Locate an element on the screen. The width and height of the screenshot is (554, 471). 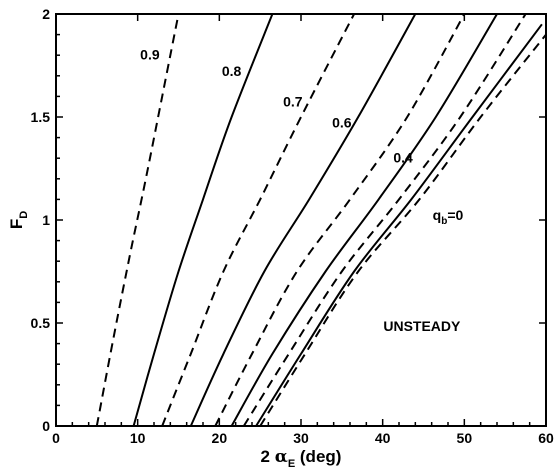
curve-label: 0.4 is located at coordinates (403, 157).